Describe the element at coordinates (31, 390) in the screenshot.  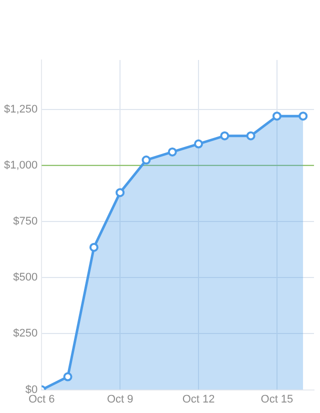
I see `y-tick-label: $0` at that location.